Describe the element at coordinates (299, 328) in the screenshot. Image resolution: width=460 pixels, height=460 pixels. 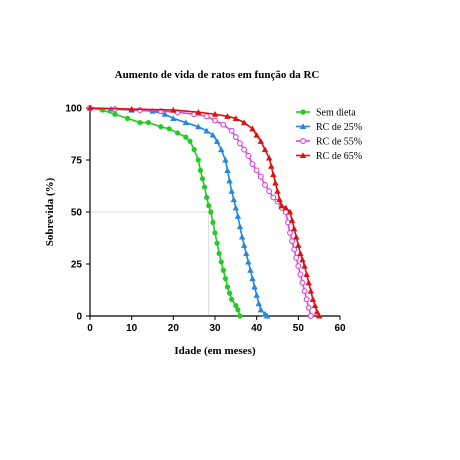
I see `x-tick-label: 50` at that location.